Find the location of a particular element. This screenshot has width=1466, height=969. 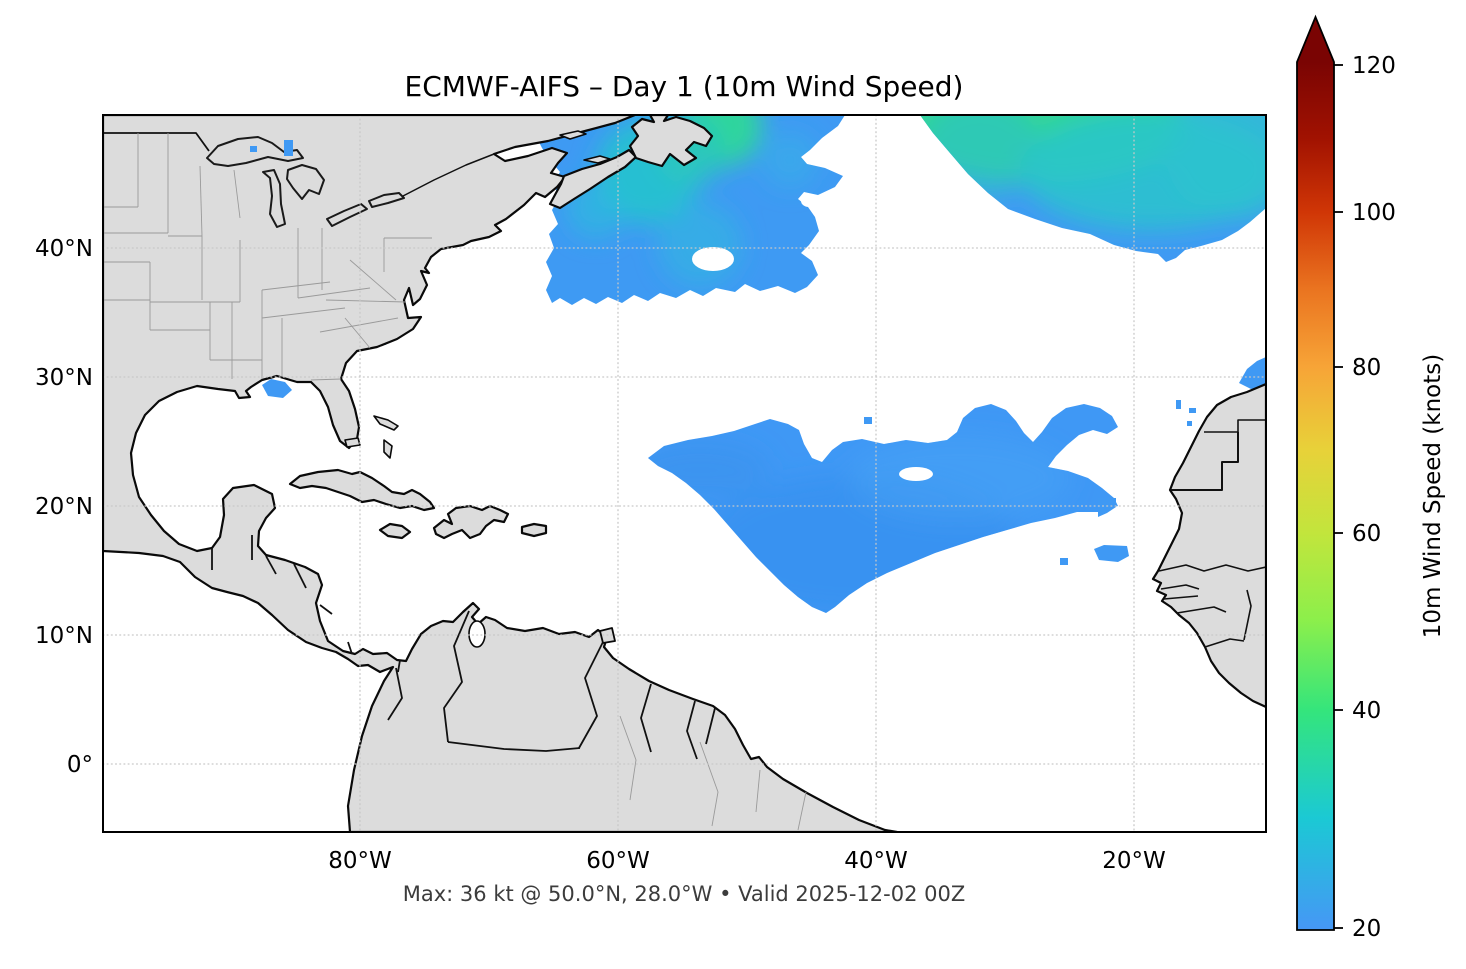

colorbar-gradient is located at coordinates (1315, 496).